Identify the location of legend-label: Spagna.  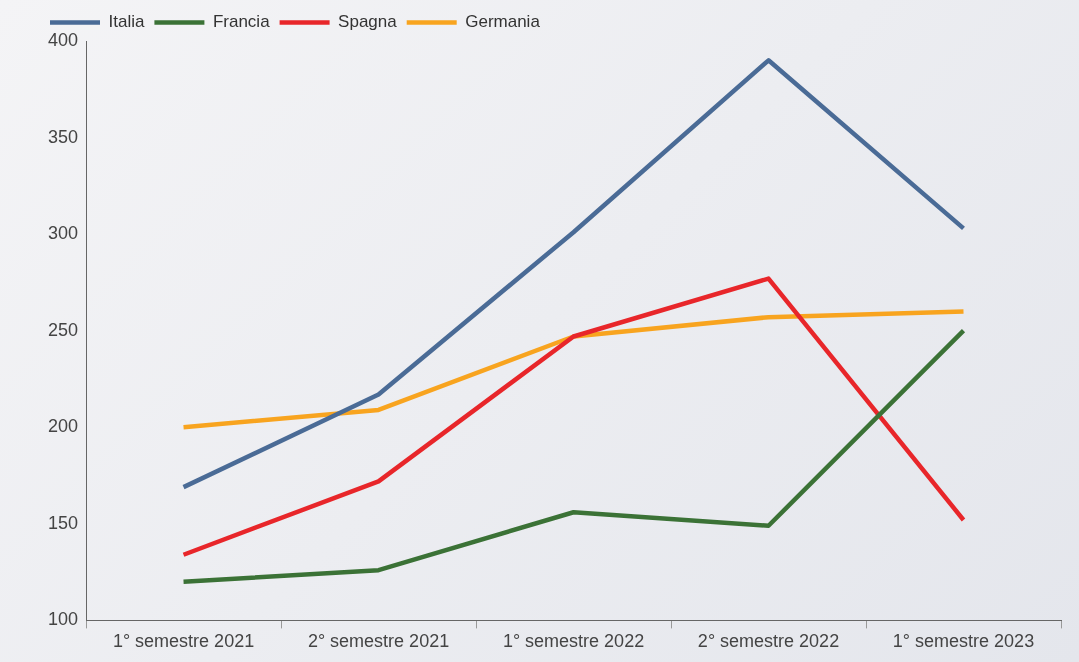
(368, 22).